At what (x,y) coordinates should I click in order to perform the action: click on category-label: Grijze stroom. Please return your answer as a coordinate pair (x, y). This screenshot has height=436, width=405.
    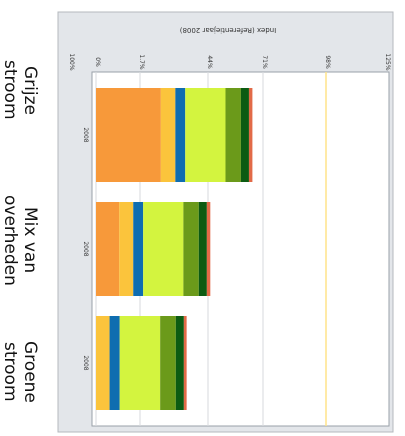
    Looking at the image, I should click on (20, 90).